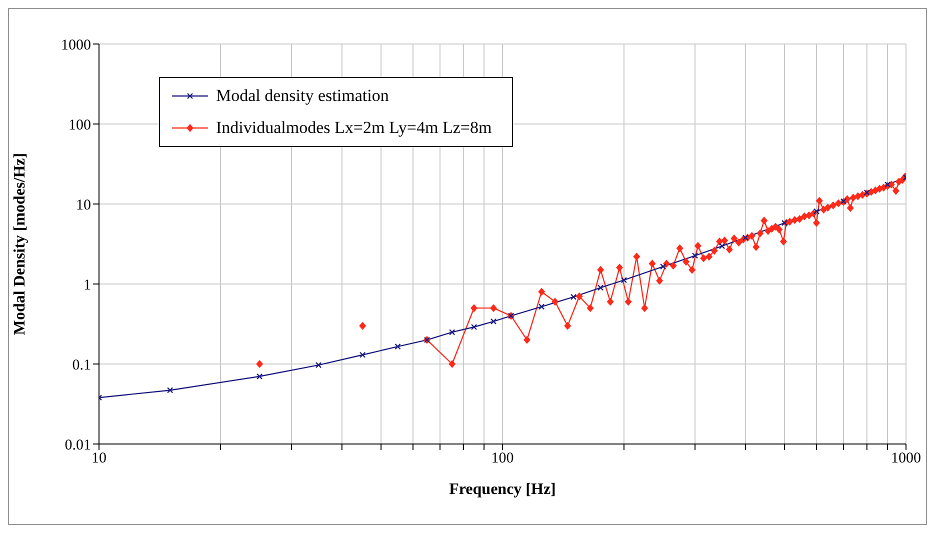 The image size is (935, 533). What do you see at coordinates (502, 489) in the screenshot?
I see `x-axis-title: Frequency [Hz]` at bounding box center [502, 489].